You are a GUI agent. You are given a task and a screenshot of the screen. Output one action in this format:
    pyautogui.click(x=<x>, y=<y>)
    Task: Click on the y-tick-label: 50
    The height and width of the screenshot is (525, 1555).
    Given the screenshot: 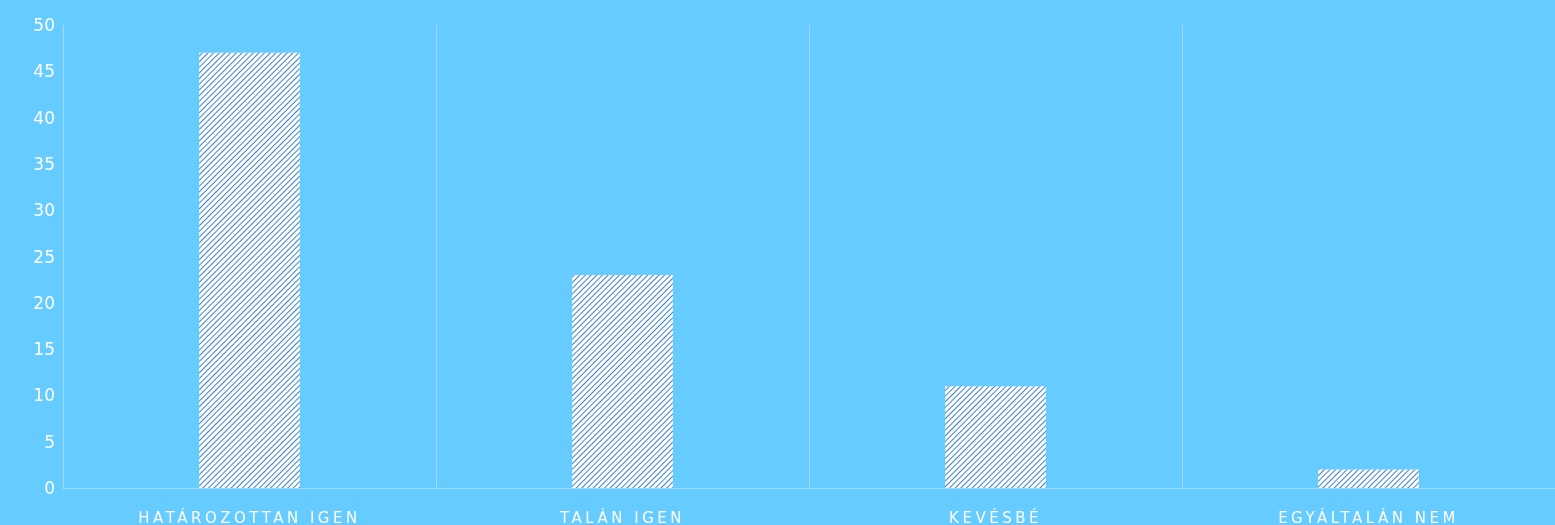 What is the action you would take?
    pyautogui.click(x=44, y=25)
    